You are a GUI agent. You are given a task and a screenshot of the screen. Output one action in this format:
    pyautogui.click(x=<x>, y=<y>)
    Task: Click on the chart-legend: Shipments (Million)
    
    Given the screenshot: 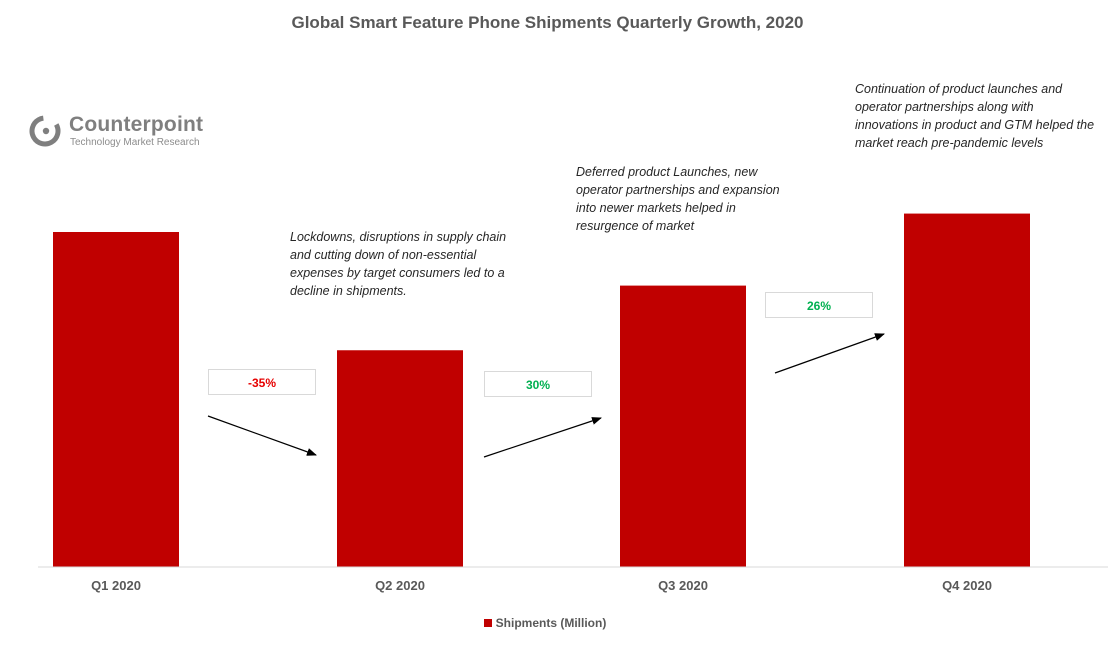 What is the action you would take?
    pyautogui.click(x=545, y=623)
    